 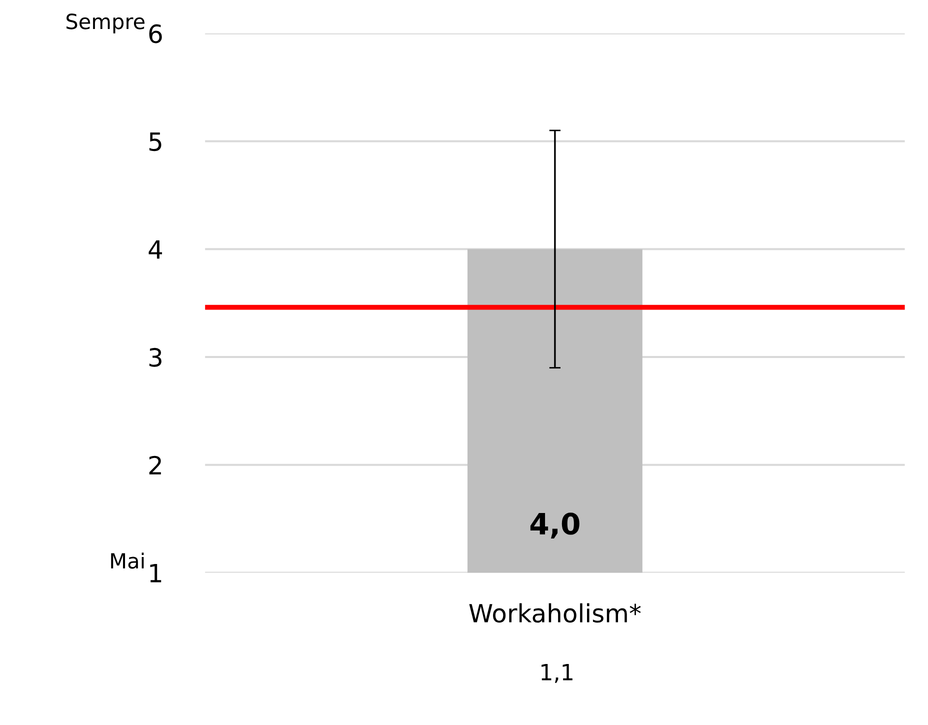 I want to click on y-tick-label: 3, so click(x=155, y=357).